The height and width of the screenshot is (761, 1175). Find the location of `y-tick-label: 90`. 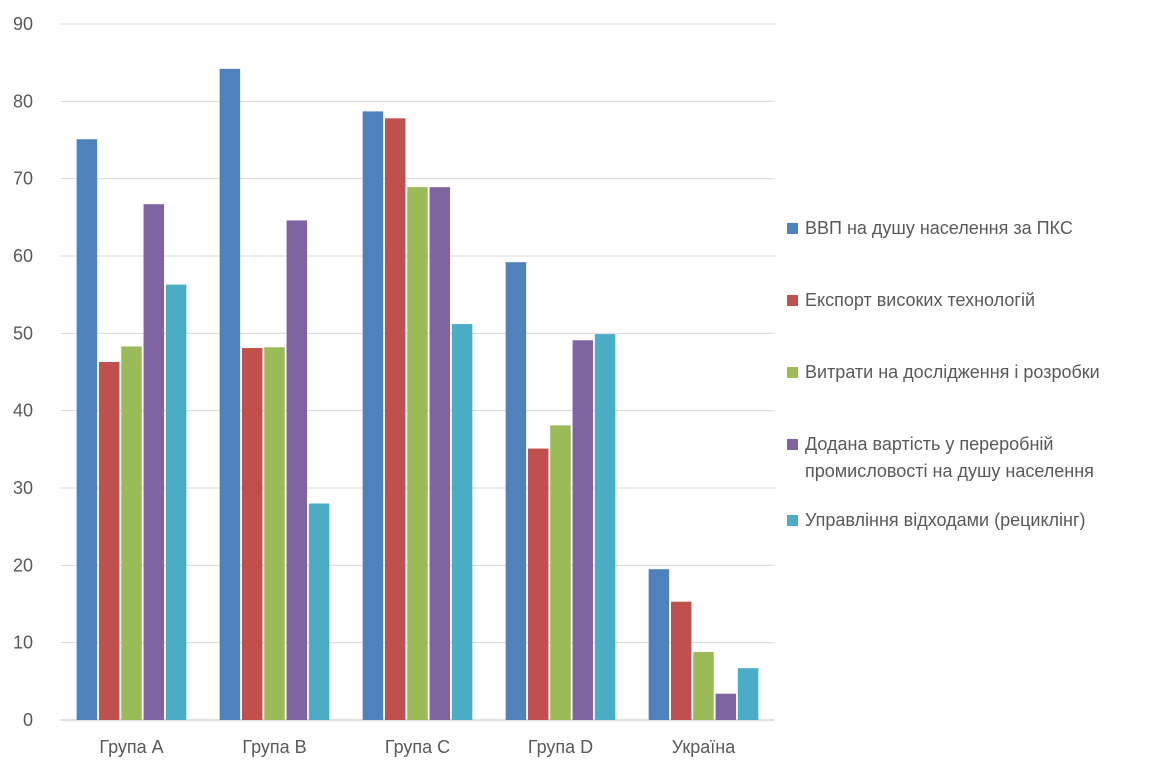

y-tick-label: 90 is located at coordinates (23, 24).